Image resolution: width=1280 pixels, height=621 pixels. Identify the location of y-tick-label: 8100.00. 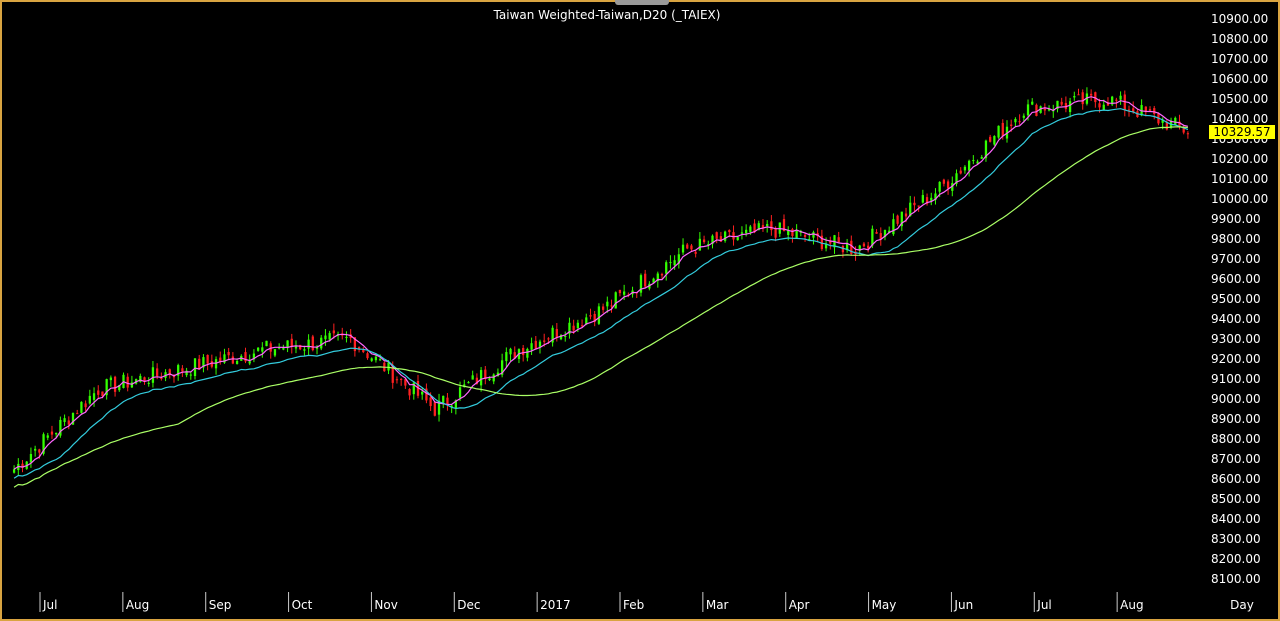
(1236, 579).